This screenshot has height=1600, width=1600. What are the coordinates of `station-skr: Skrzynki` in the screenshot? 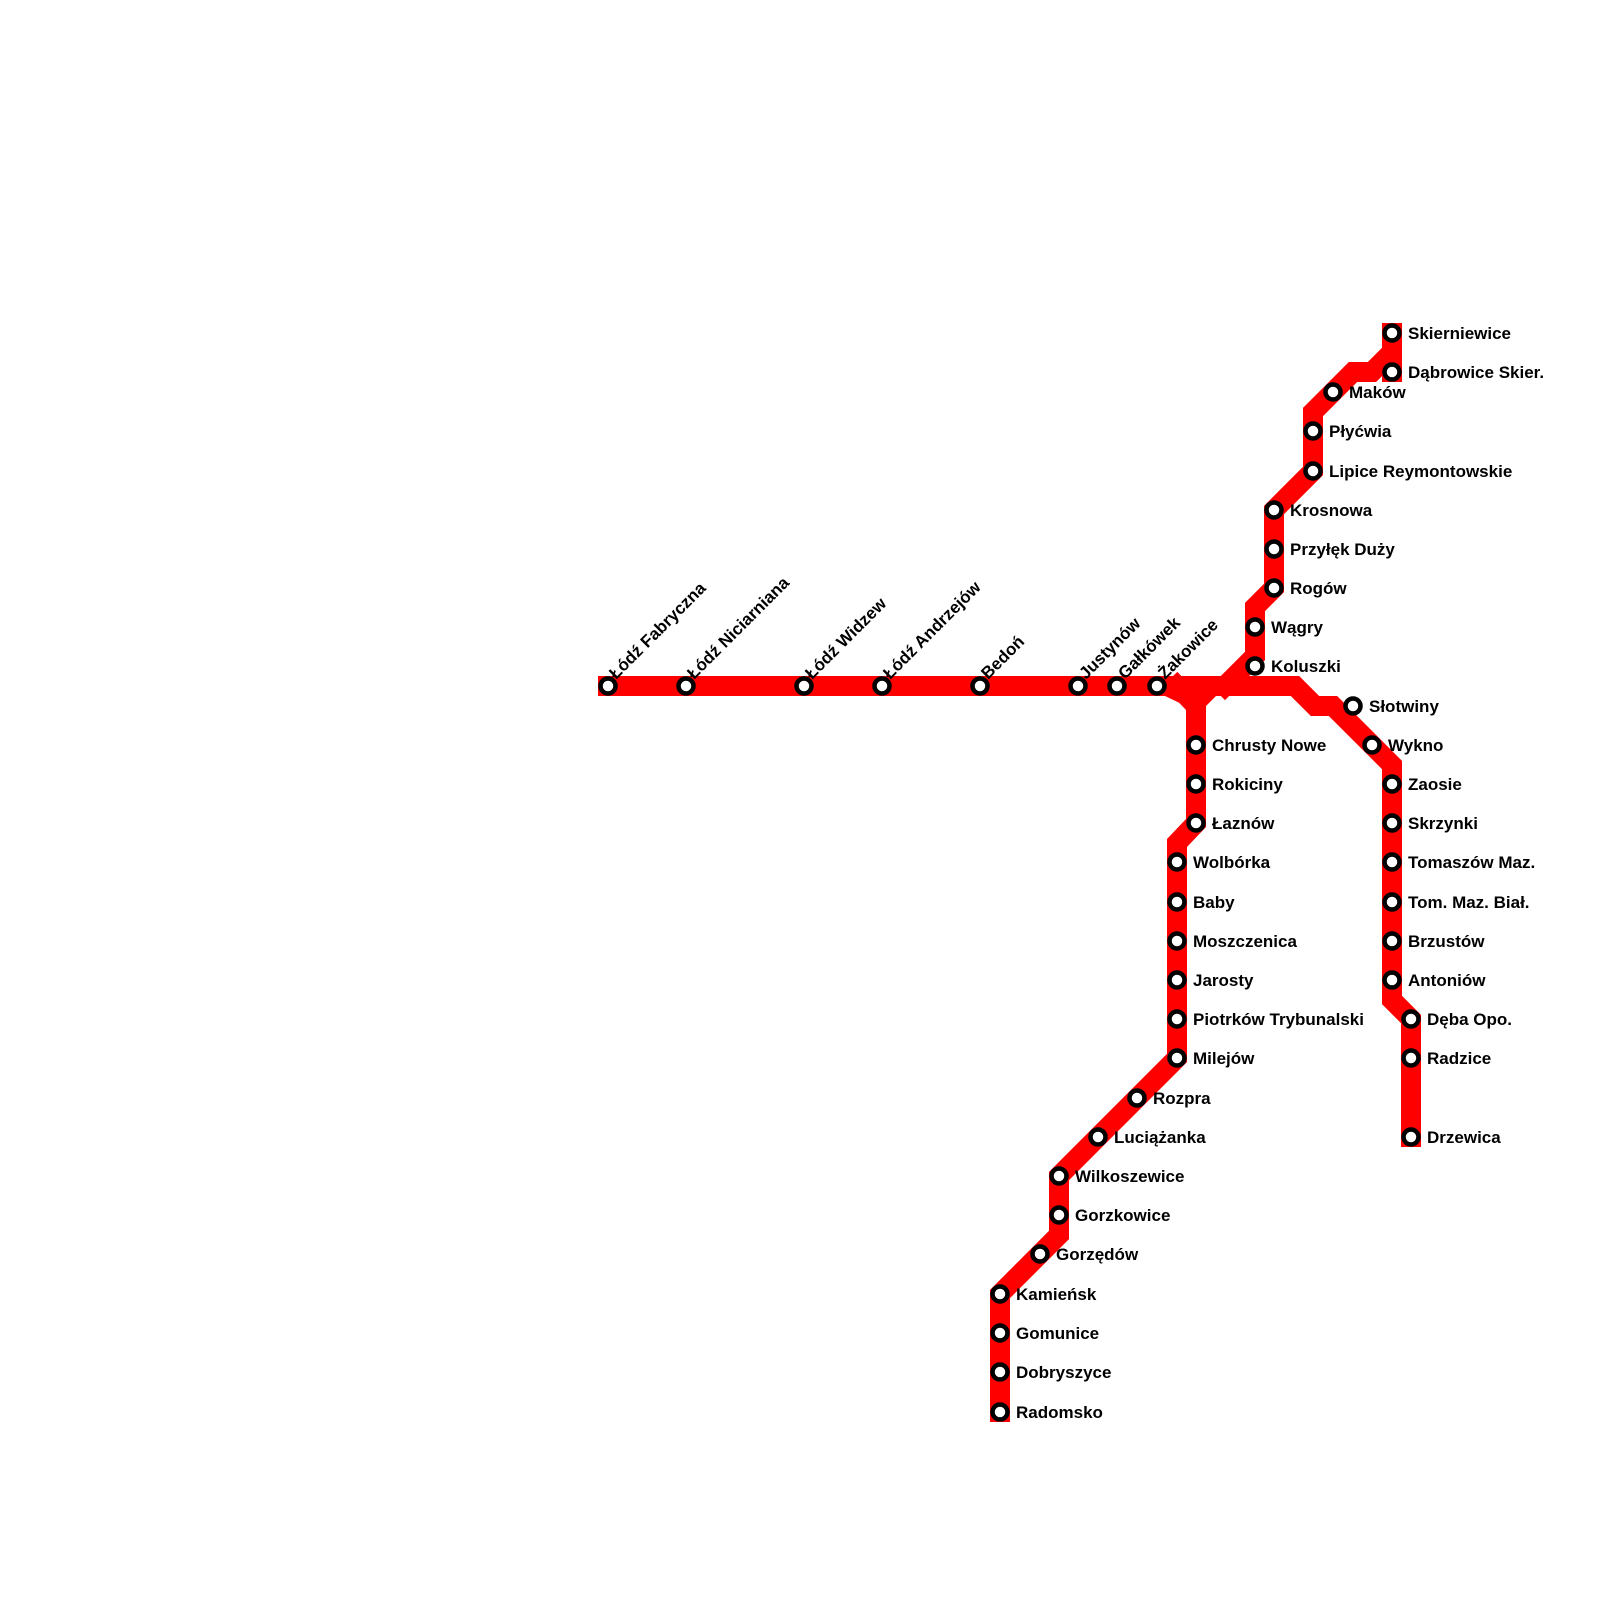 It's located at (1430, 823).